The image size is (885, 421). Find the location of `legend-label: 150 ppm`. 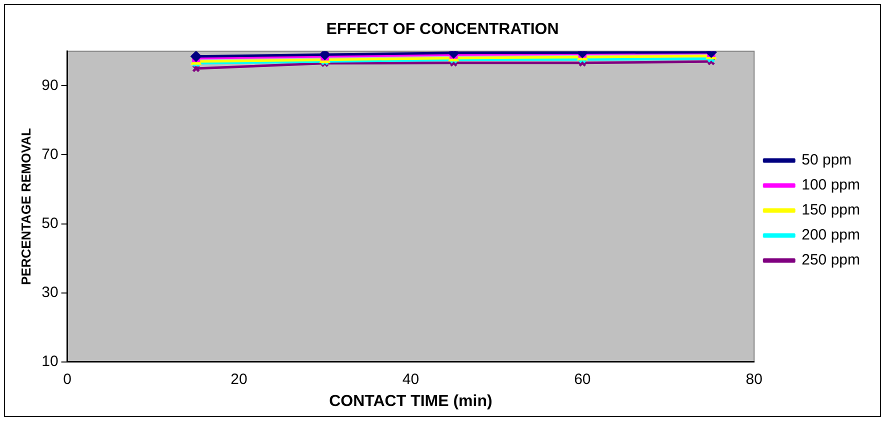

legend-label: 150 ppm is located at coordinates (831, 210).